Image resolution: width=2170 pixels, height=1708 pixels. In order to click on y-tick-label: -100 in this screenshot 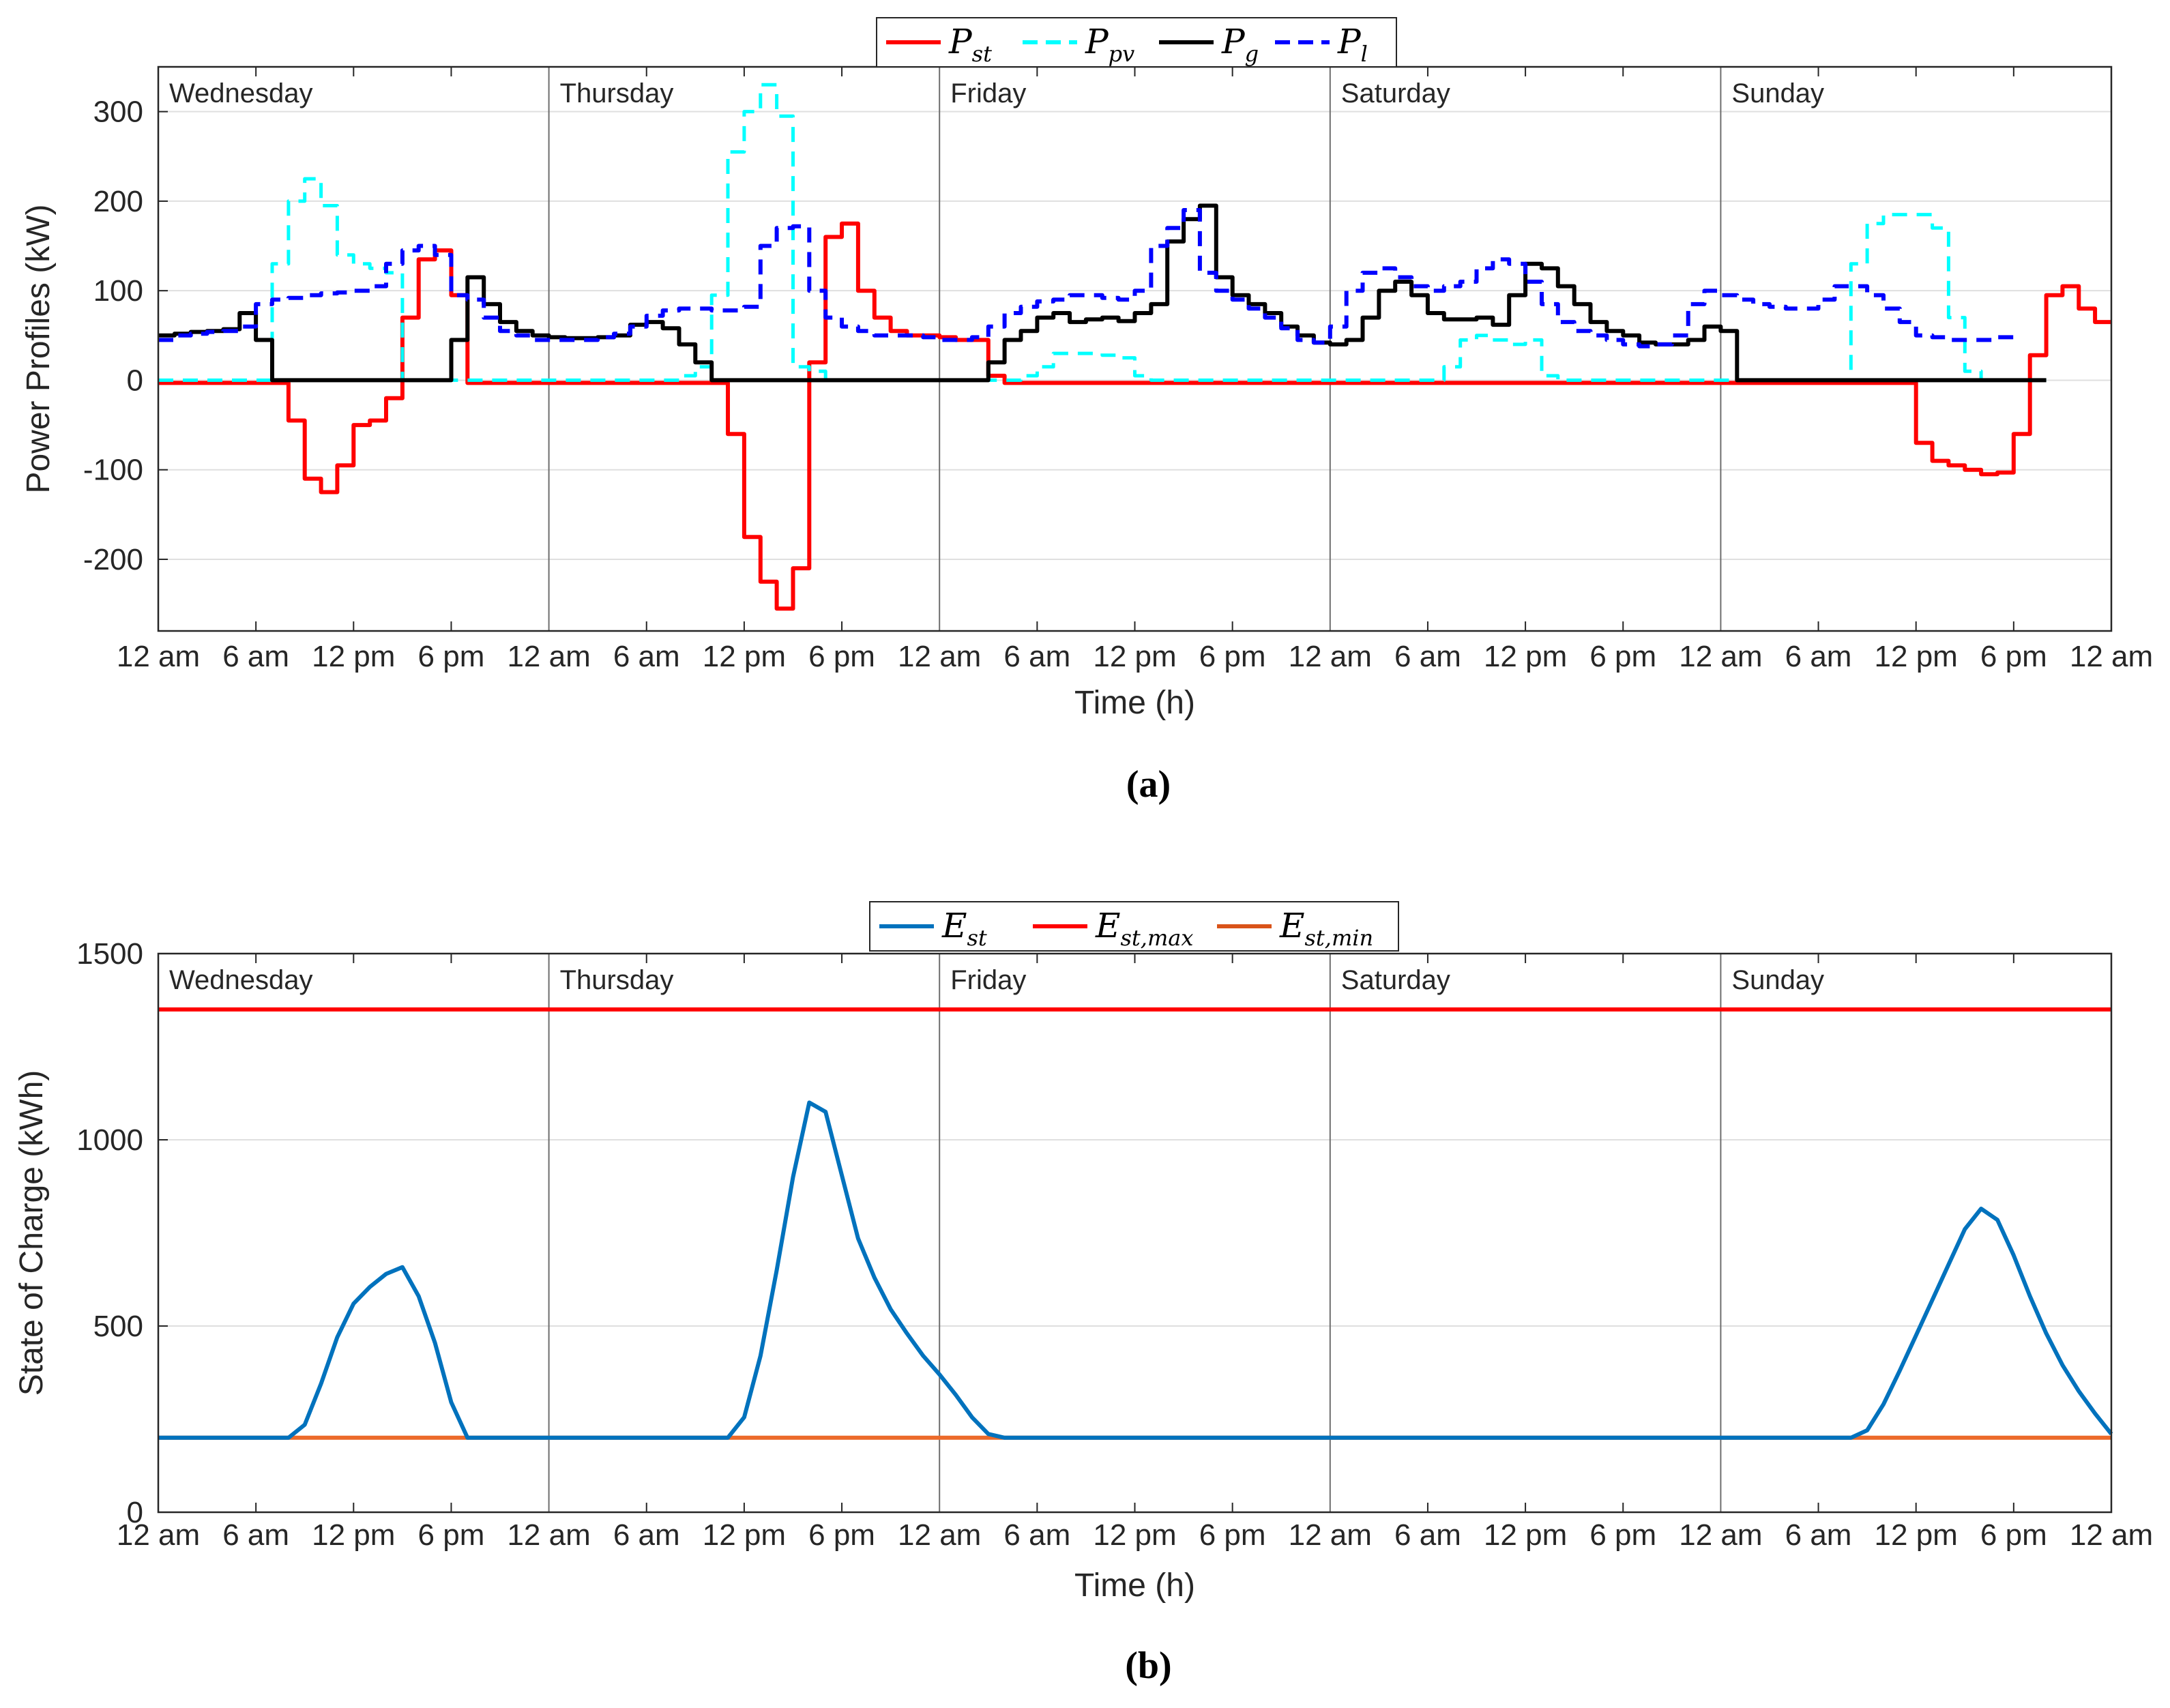, I will do `click(113, 471)`.